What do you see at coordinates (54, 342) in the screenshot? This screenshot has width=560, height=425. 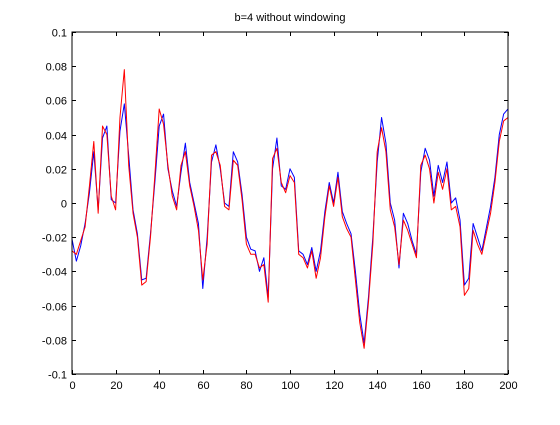 I see `y-tick-label: -0.08` at bounding box center [54, 342].